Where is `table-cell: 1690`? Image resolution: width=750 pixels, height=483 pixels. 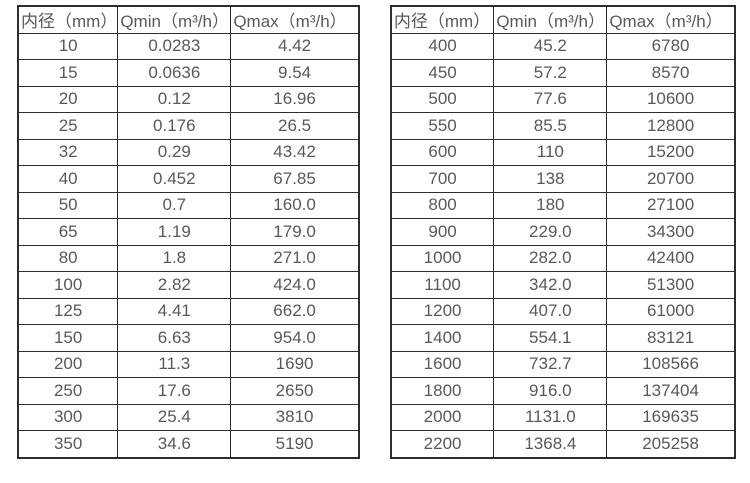 table-cell: 1690 is located at coordinates (295, 364).